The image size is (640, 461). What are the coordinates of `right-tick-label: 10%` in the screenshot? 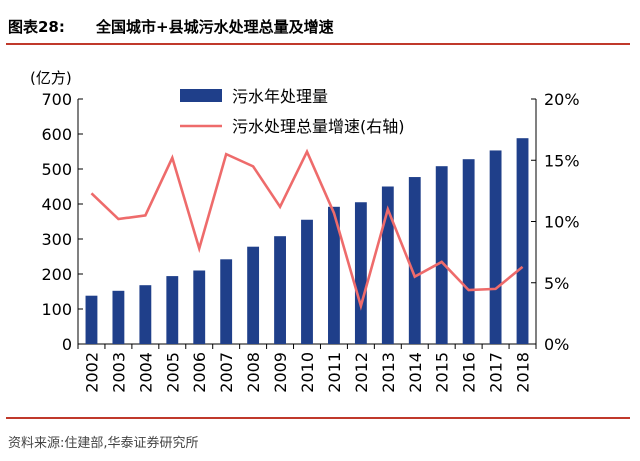 It's located at (562, 222).